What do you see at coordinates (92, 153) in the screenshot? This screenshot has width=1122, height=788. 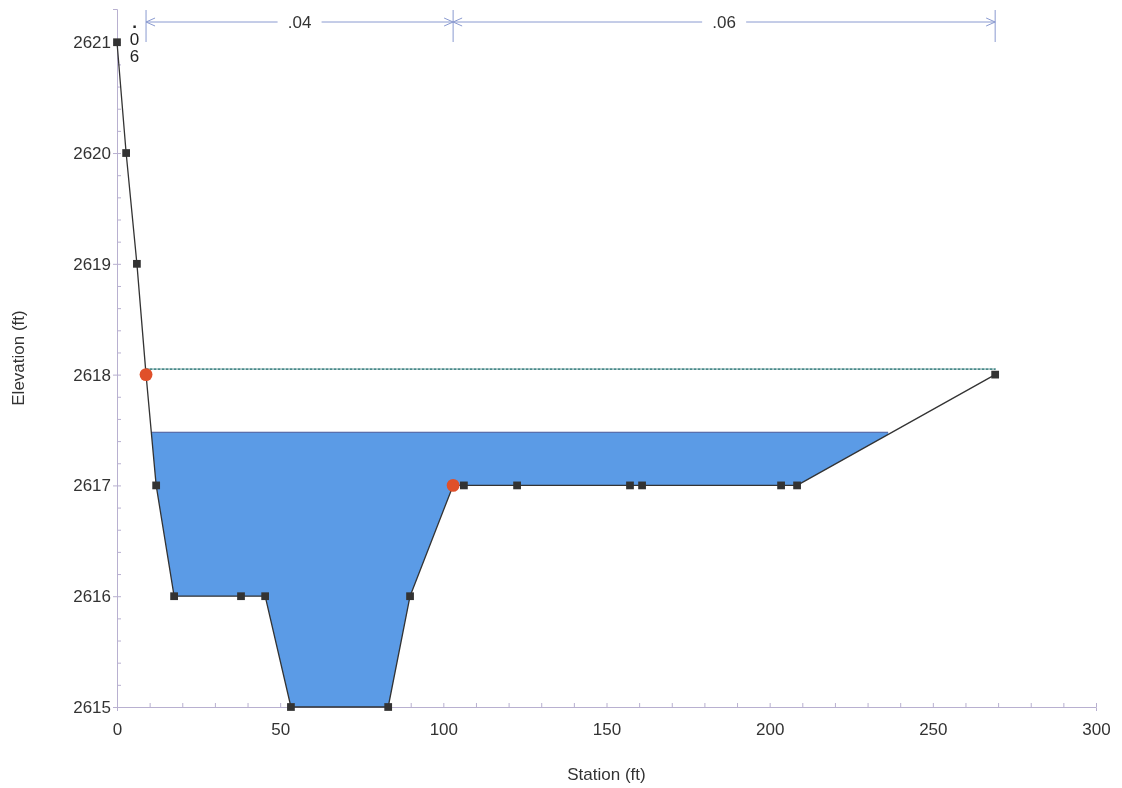 I see `y-tick-label: 2620` at bounding box center [92, 153].